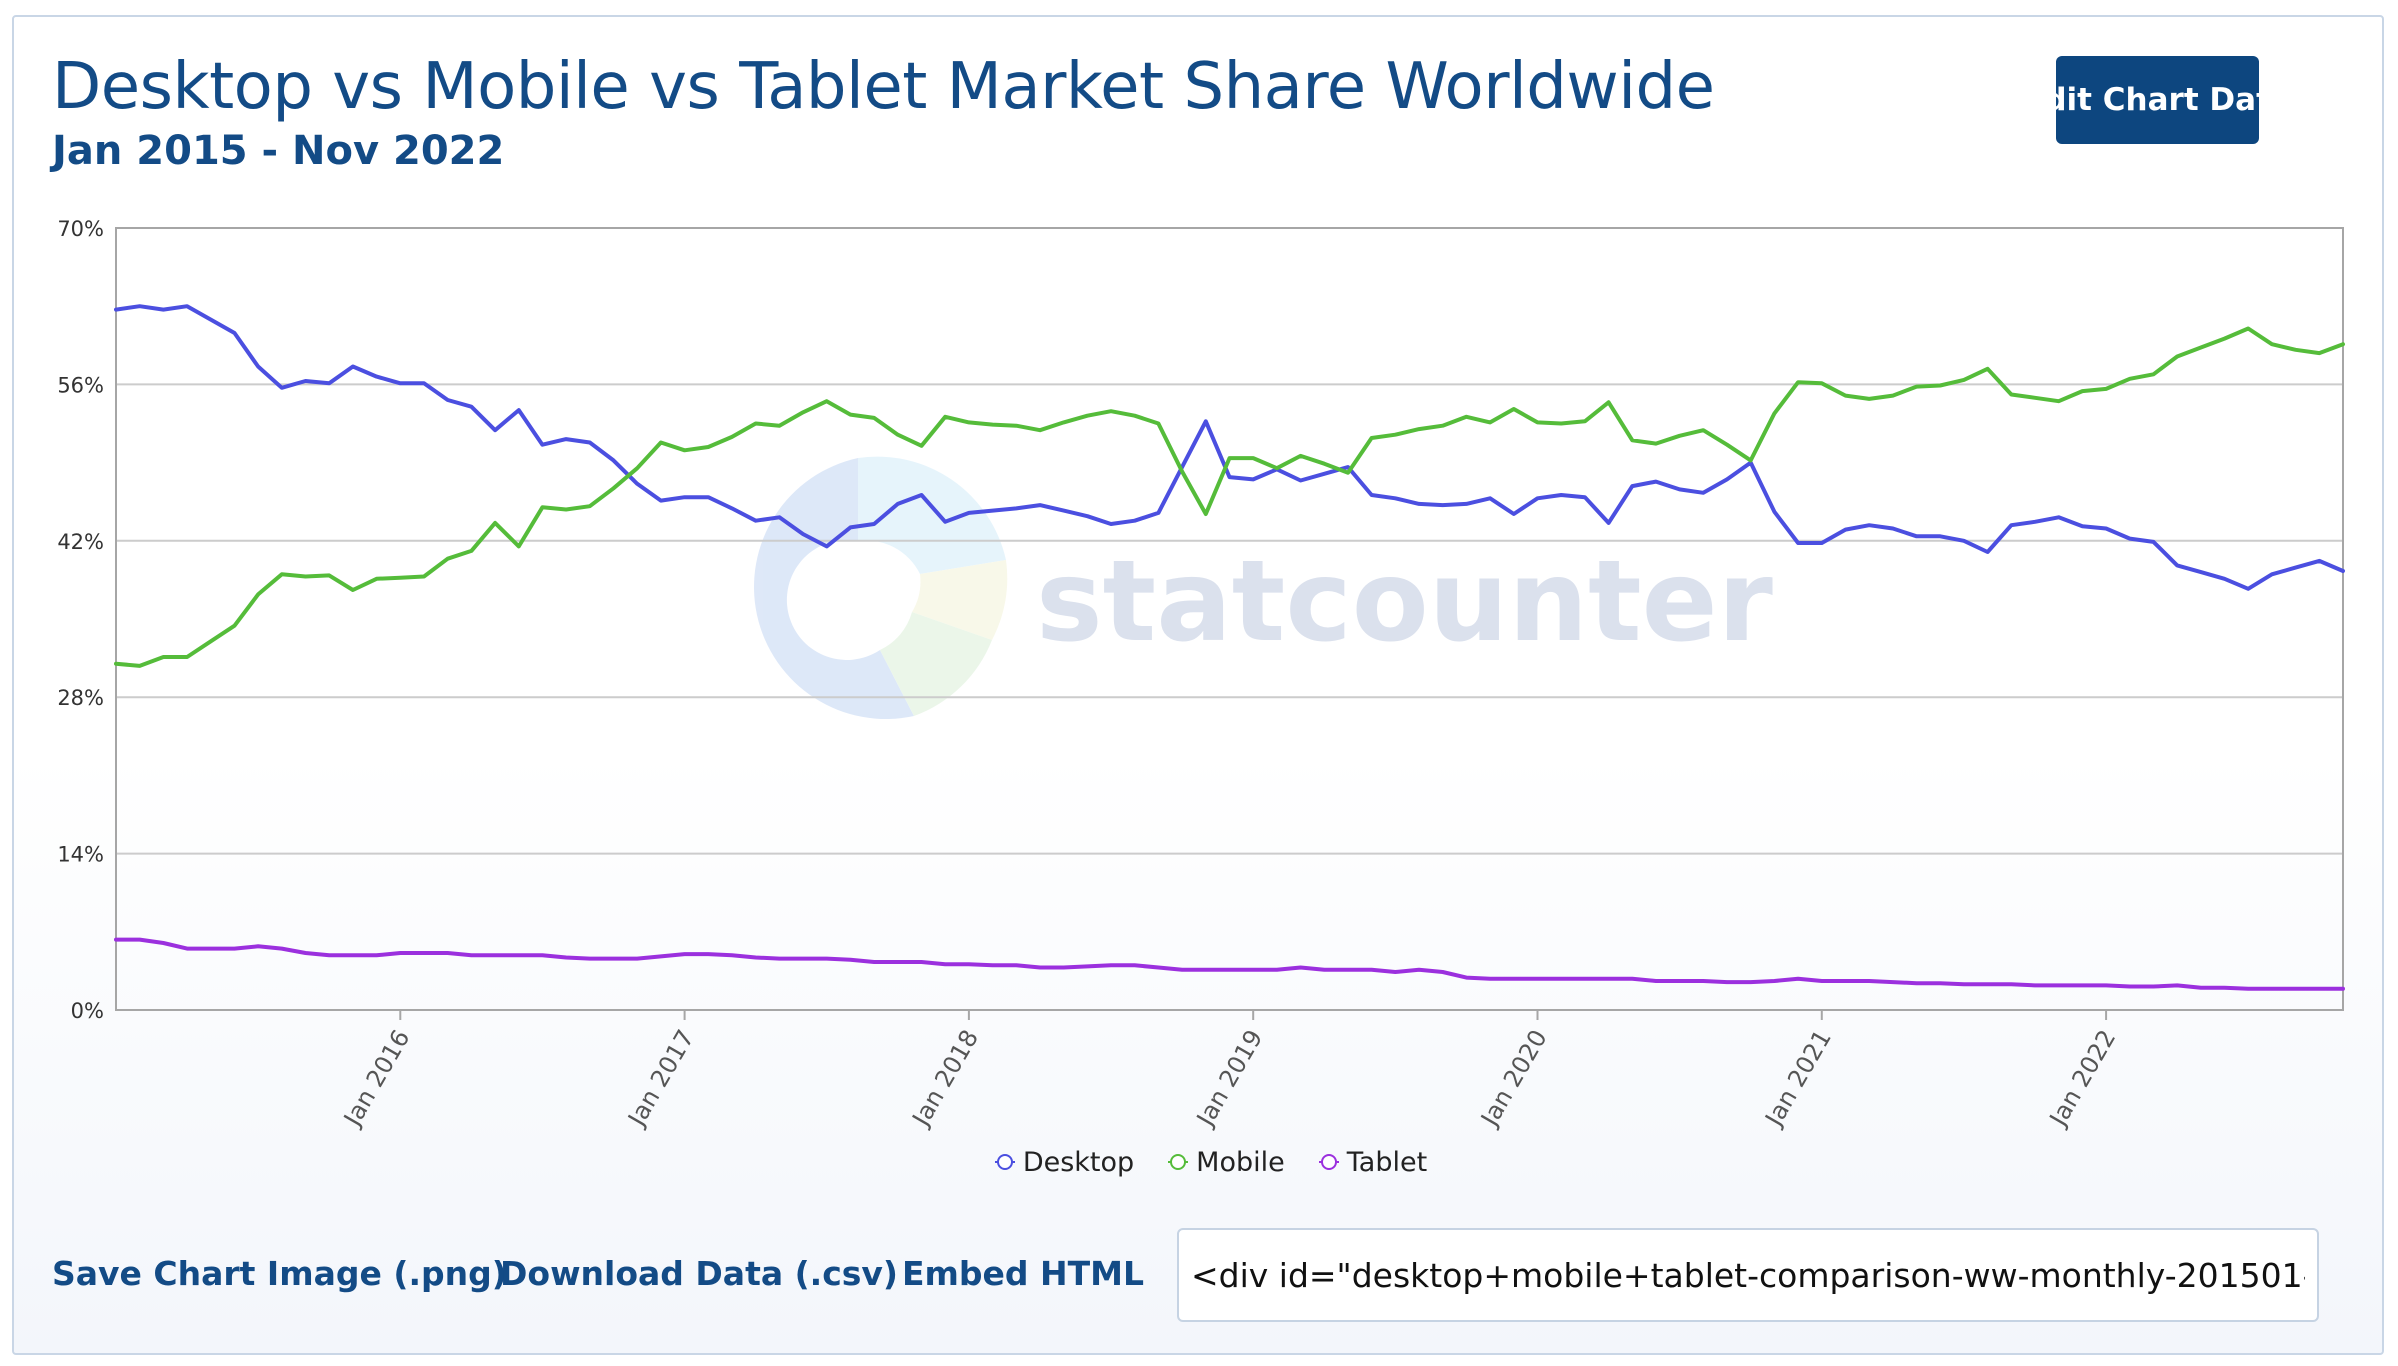  Describe the element at coordinates (2157, 100) in the screenshot. I see `edit-chart-data-button: Edit Chart Data` at that location.